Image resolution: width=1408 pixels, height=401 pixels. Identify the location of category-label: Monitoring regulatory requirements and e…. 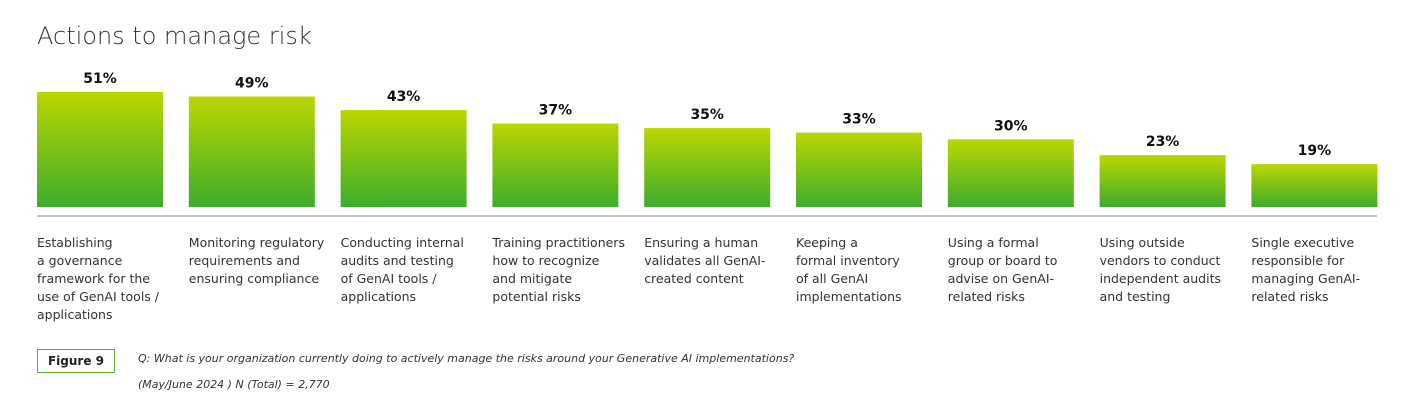
(256, 260).